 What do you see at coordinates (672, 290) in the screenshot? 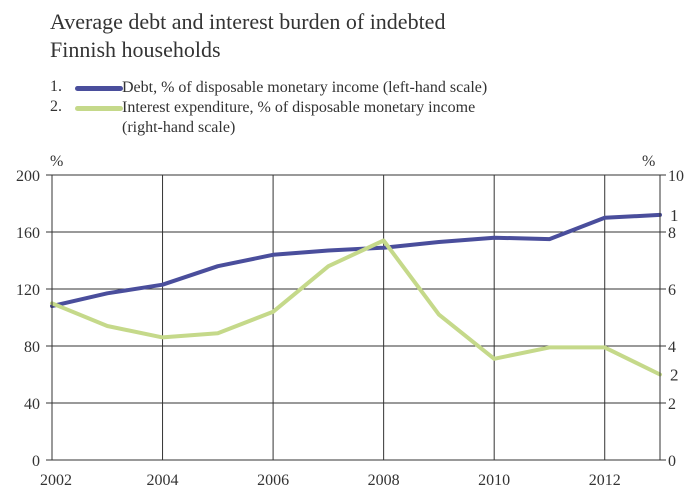
I see `y-right-tick-label: 6` at bounding box center [672, 290].